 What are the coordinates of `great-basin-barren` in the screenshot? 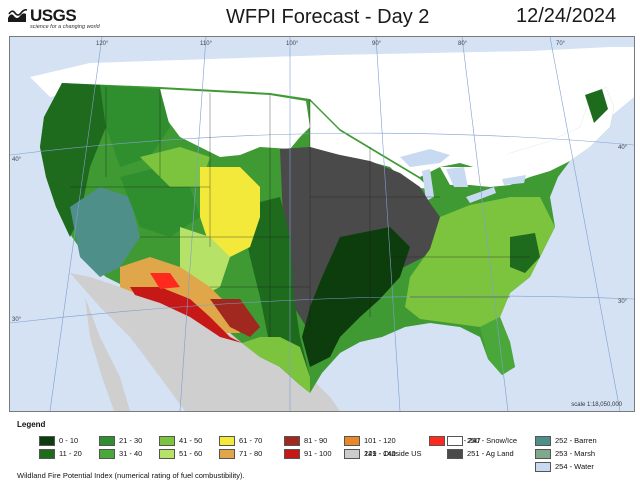 It's located at (105, 232).